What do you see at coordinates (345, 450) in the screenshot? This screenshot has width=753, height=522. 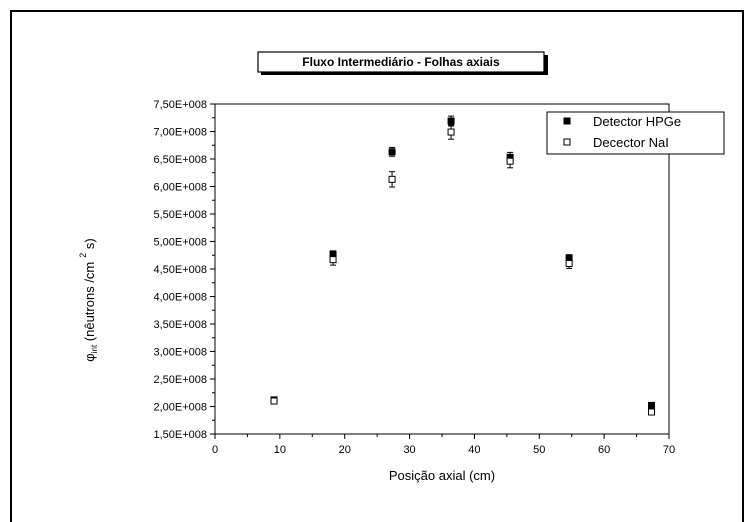 I see `x-tick-label: 20` at bounding box center [345, 450].